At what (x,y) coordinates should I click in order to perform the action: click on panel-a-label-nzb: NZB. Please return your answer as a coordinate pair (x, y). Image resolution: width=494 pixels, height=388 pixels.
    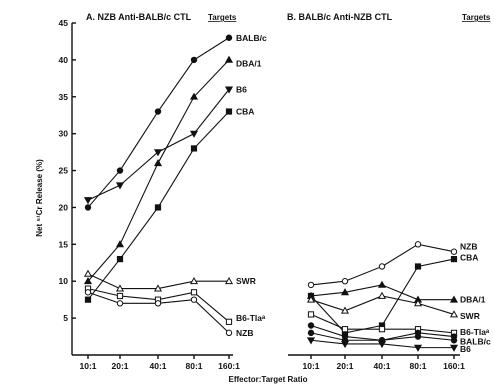
    Looking at the image, I should click on (244, 333).